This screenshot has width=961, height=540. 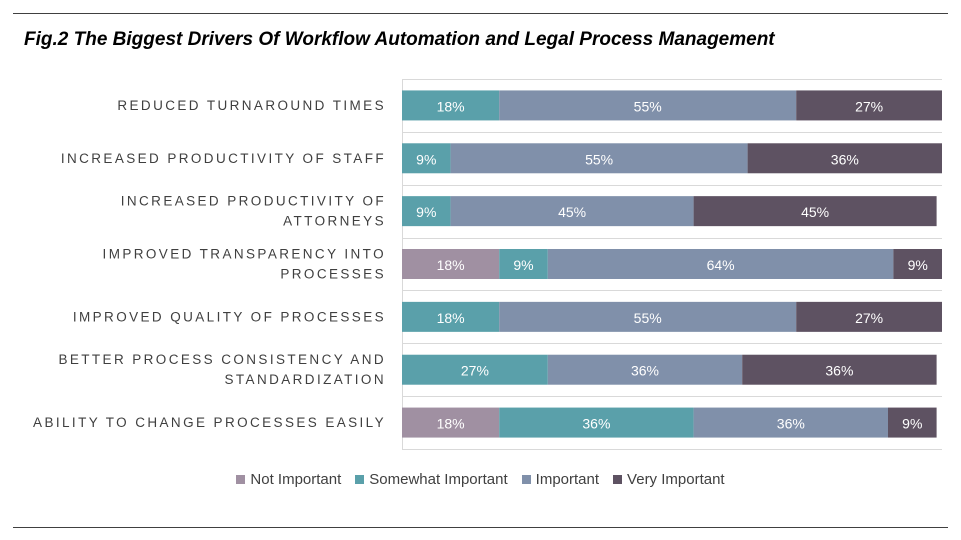 I want to click on category-label: REDUCED TURNAROUND TIMES, so click(x=251, y=105).